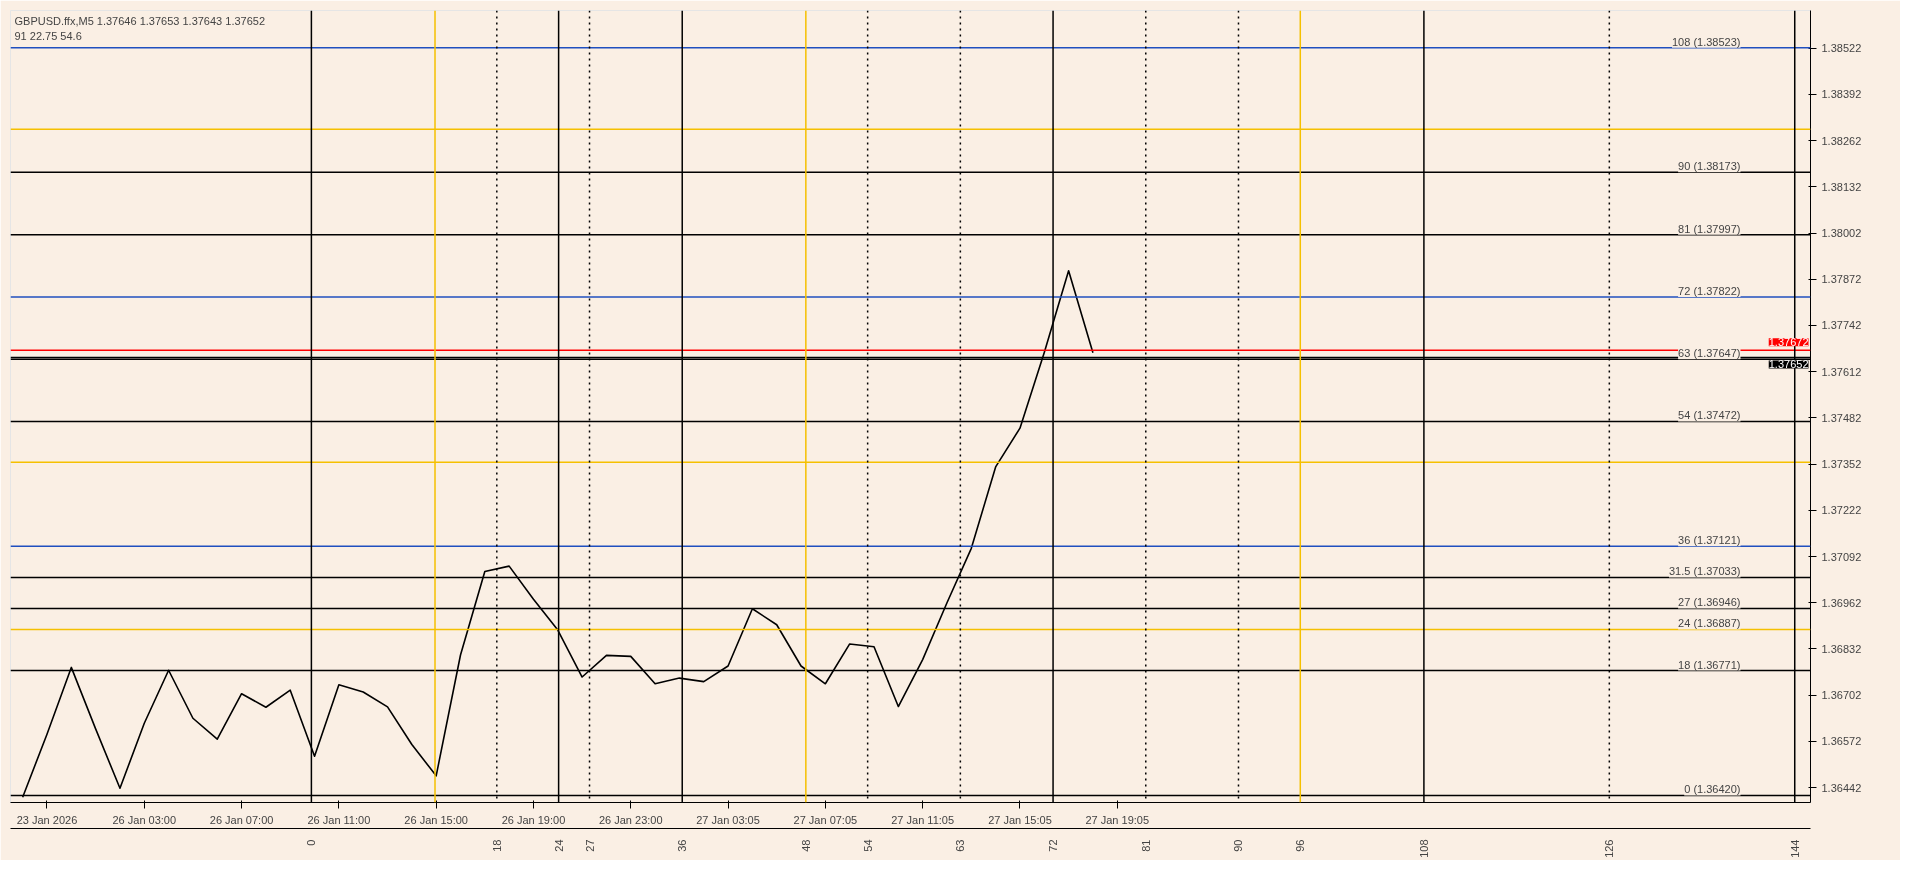 This screenshot has height=874, width=1916. I want to click on x-tick-label: 26 Jan 03:00, so click(144, 819).